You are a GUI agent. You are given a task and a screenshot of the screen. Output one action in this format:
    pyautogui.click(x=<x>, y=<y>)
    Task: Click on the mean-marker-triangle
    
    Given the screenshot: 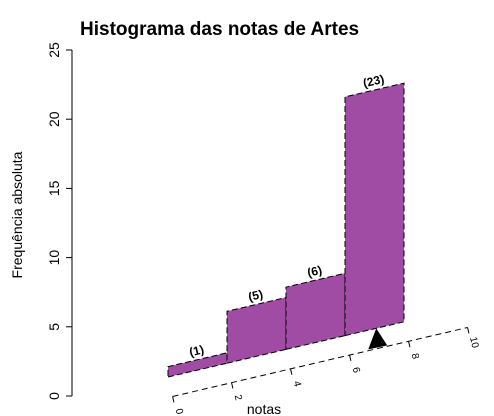 What is the action you would take?
    pyautogui.click(x=378, y=339)
    